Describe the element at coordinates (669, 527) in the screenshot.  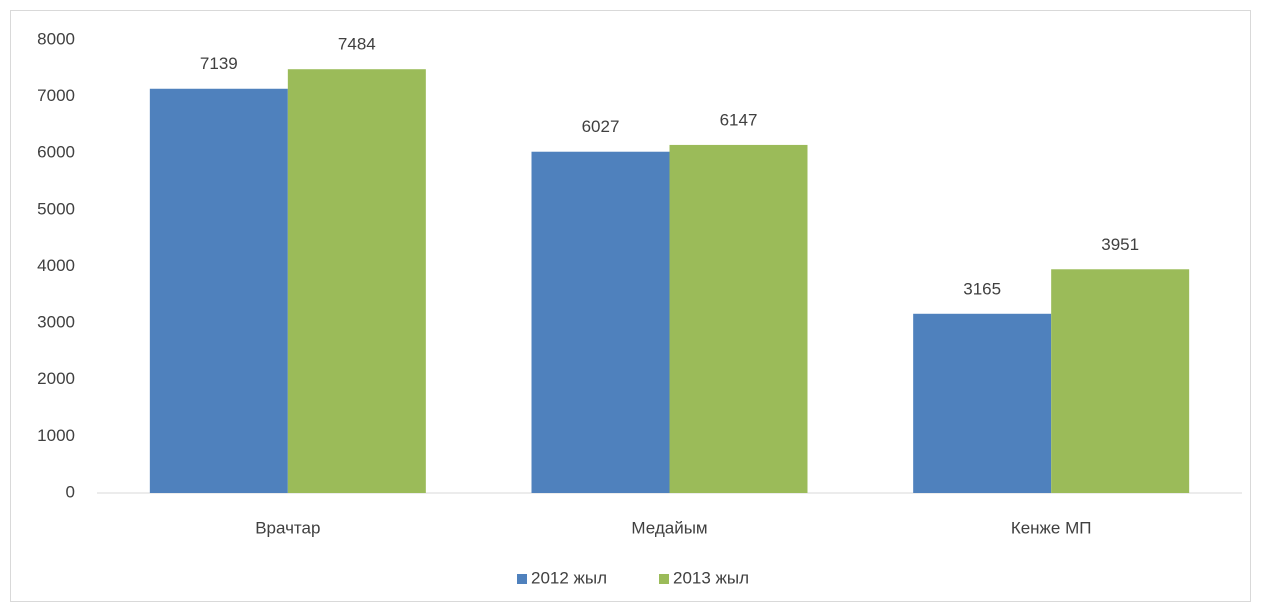
I see `x-tick-label: Медайым` at that location.